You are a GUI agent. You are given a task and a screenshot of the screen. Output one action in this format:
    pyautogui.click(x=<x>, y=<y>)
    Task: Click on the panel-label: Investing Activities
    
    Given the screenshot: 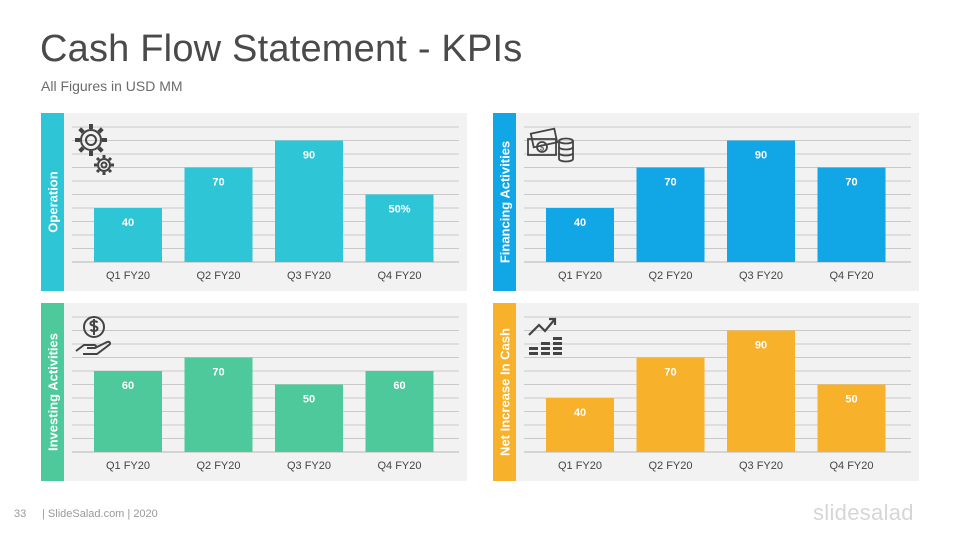 What is the action you would take?
    pyautogui.click(x=52, y=392)
    